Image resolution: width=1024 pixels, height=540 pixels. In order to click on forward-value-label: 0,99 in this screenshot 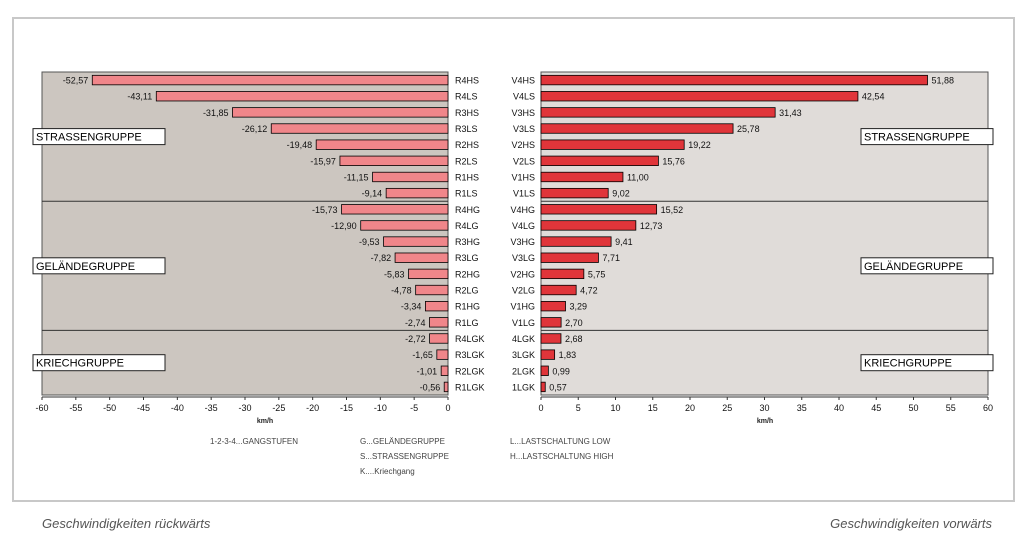, I will do `click(561, 371)`.